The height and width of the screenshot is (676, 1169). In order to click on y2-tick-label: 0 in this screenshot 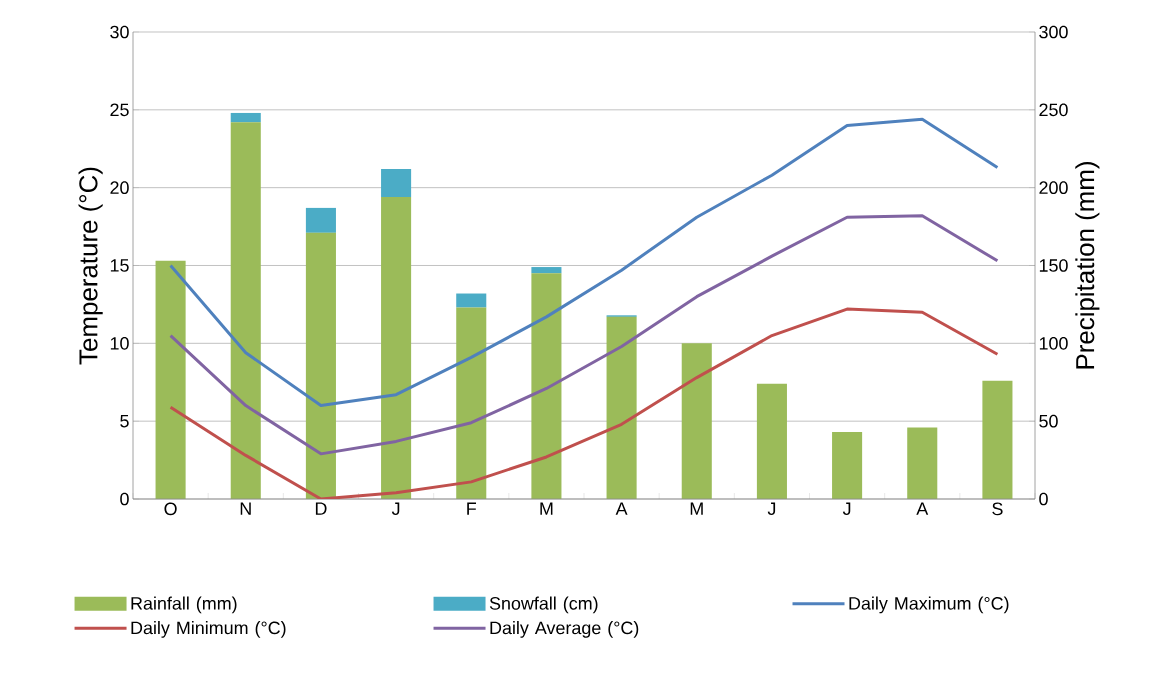, I will do `click(1043, 499)`.